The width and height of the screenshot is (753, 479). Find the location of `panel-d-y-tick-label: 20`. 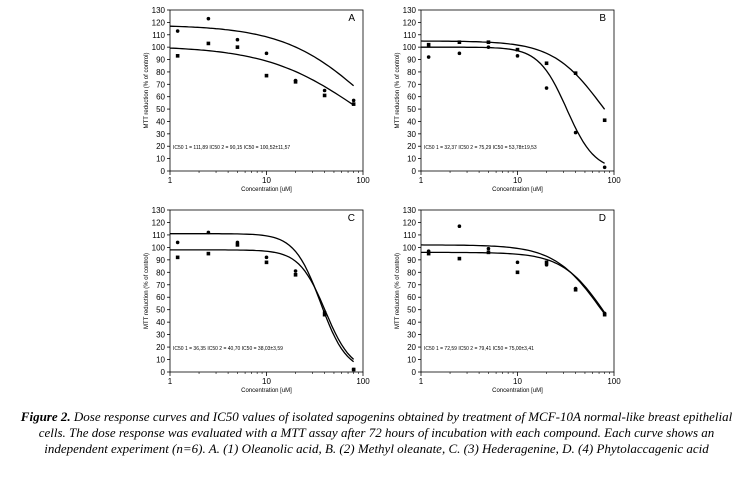

panel-d-y-tick-label: 20 is located at coordinates (411, 347).